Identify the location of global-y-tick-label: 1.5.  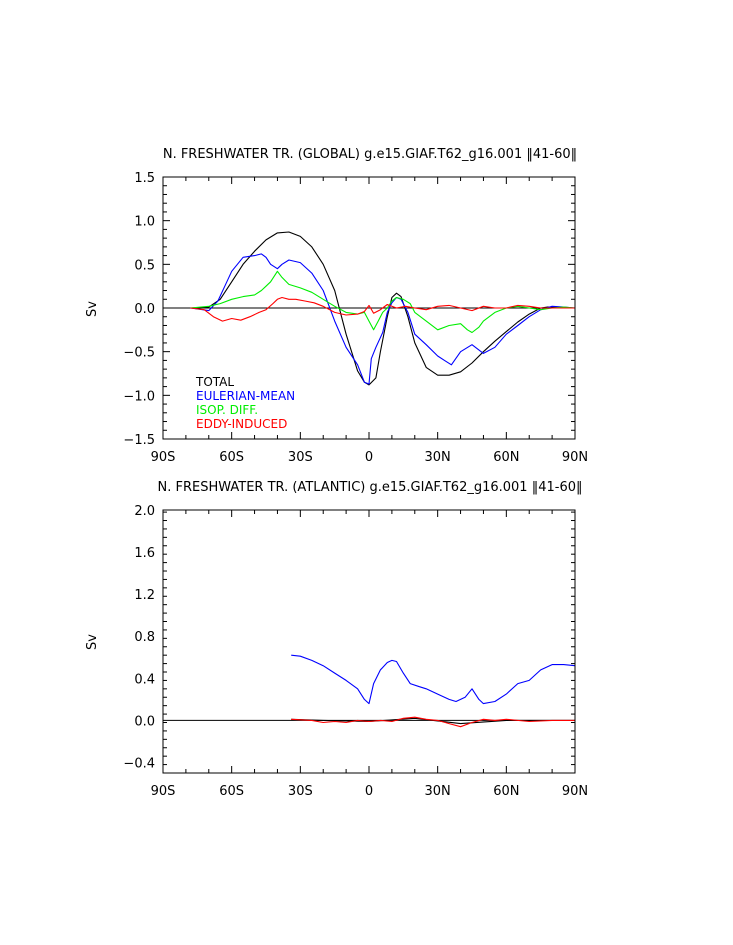
(144, 178).